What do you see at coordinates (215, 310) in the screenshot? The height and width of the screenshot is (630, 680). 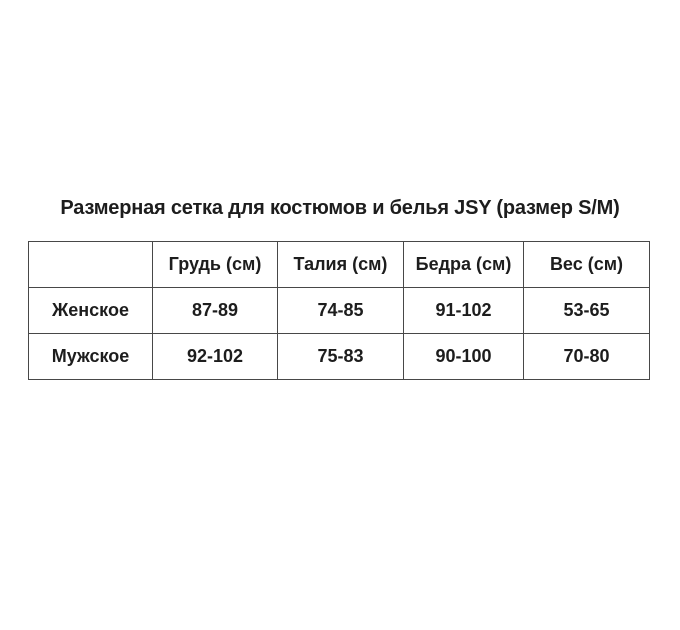 I see `cell-female-chest: 87-89` at bounding box center [215, 310].